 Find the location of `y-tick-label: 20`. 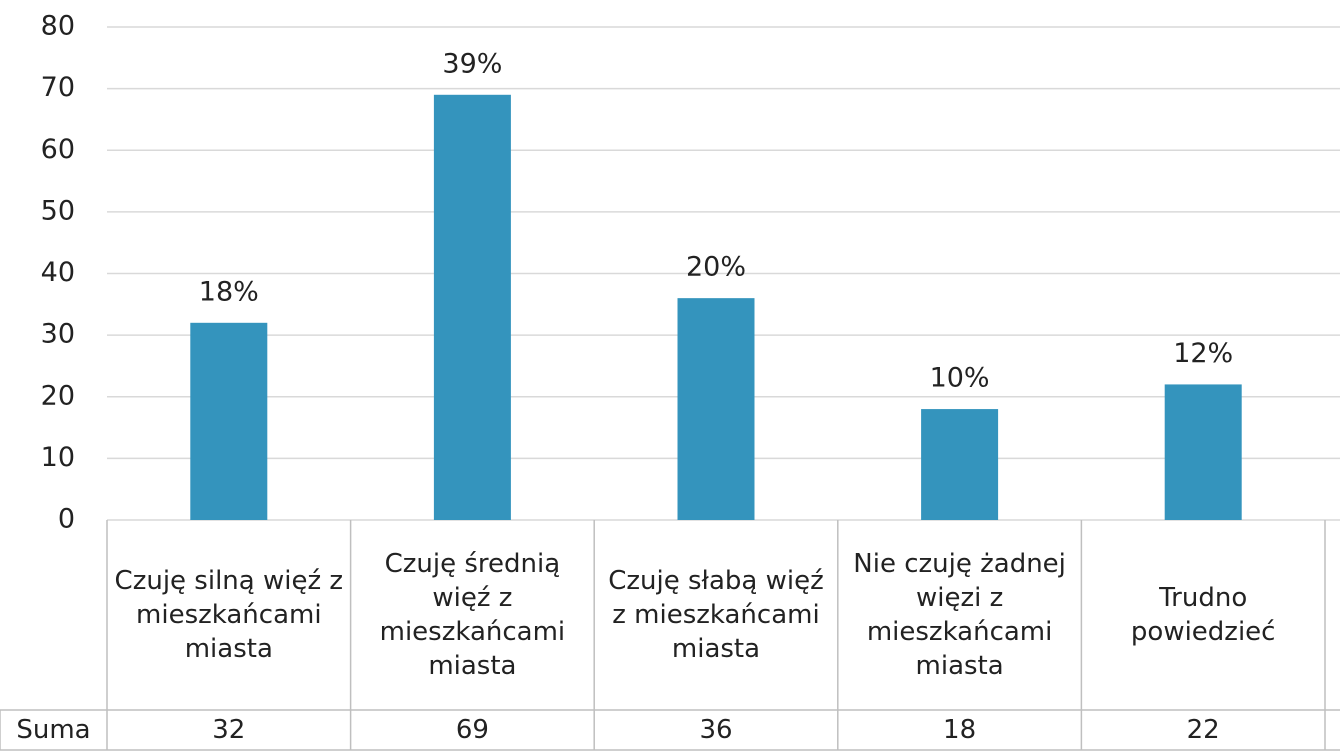

y-tick-label: 20 is located at coordinates (58, 395).